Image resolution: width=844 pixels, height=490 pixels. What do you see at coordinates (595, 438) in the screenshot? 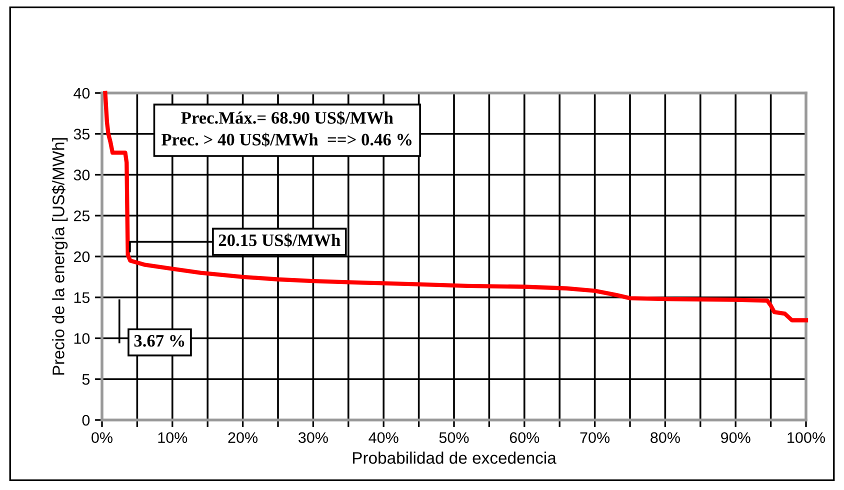
I see `x-tick-label: 70%` at bounding box center [595, 438].